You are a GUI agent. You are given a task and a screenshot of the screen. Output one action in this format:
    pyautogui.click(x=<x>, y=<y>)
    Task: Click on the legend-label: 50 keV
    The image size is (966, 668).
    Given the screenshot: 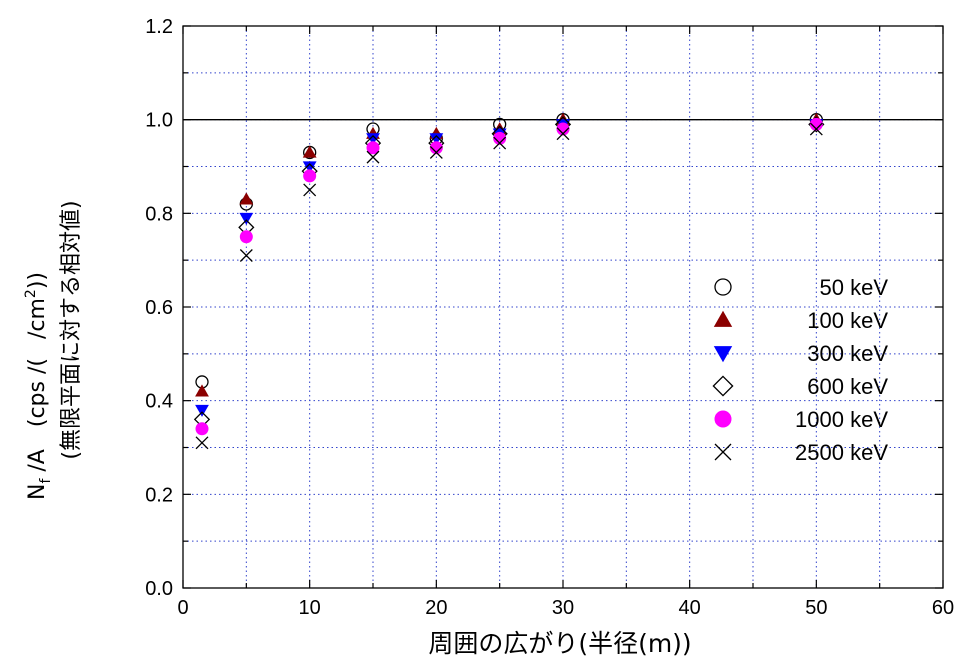 What is the action you would take?
    pyautogui.click(x=854, y=287)
    